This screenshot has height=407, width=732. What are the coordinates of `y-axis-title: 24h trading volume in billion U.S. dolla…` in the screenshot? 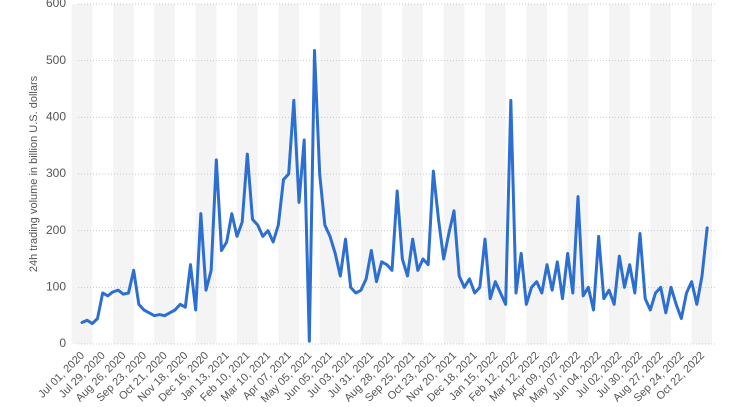 It's located at (34, 173).